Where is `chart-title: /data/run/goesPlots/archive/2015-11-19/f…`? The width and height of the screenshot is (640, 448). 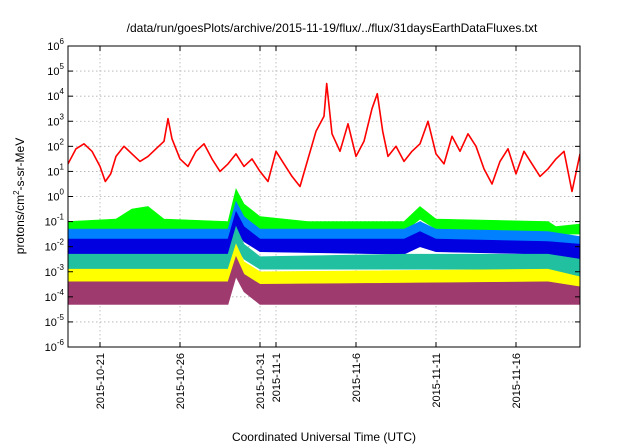 chart-title: /data/run/goesPlots/archive/2015-11-19/f… is located at coordinates (332, 28).